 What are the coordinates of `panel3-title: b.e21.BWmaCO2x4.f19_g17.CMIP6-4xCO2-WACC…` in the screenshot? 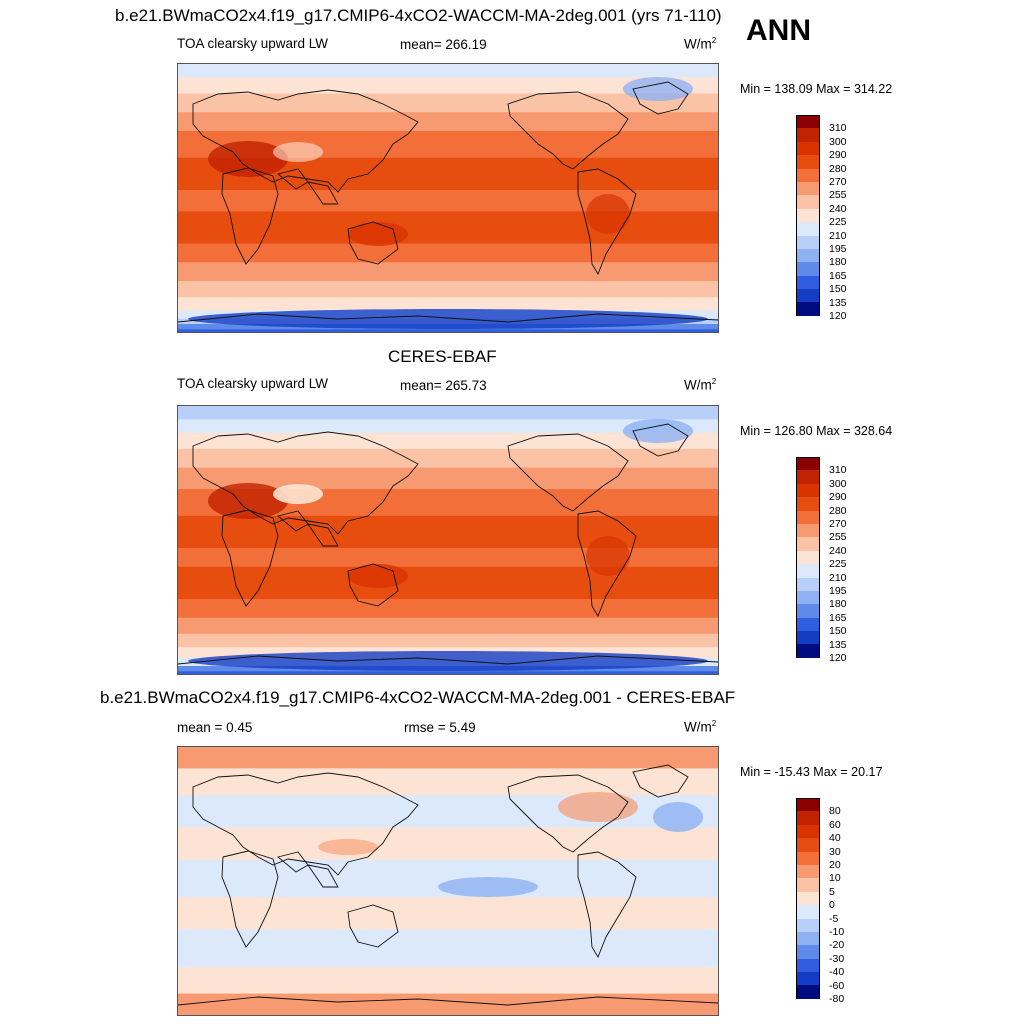 It's located at (418, 697).